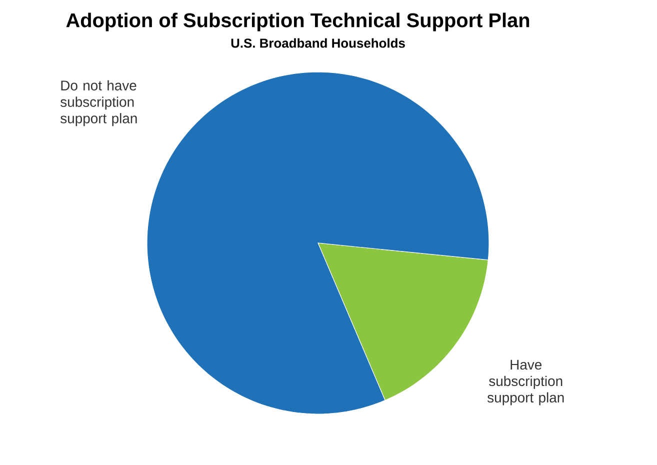  What do you see at coordinates (298, 22) in the screenshot?
I see `chart-title: Adoption of Subscription Technical Support Plan` at bounding box center [298, 22].